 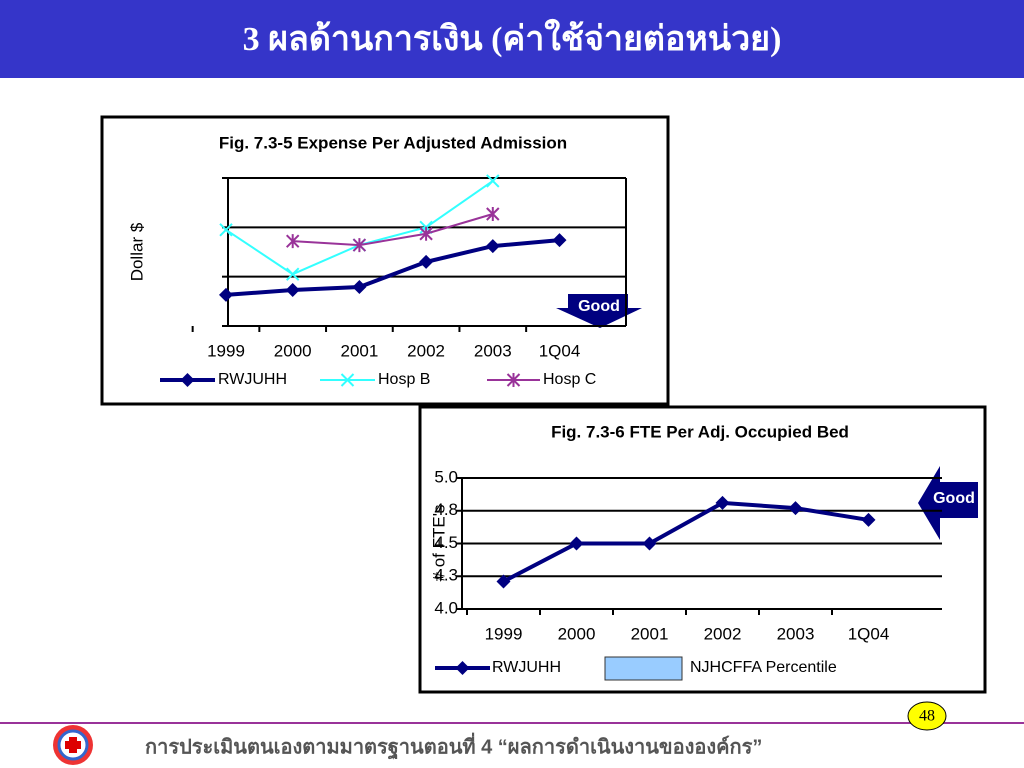 I want to click on legend-label: NJHCFFA Percentile, so click(x=763, y=667).